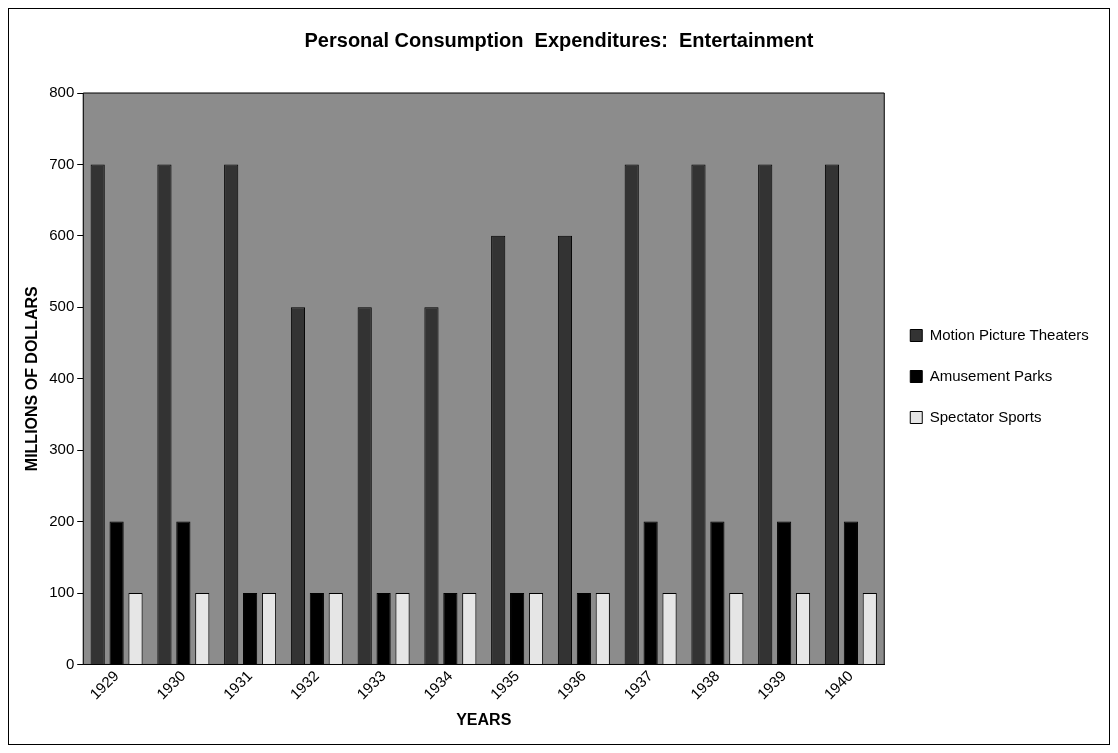 The width and height of the screenshot is (1118, 753). Describe the element at coordinates (985, 416) in the screenshot. I see `legend-label: Spectator Sports` at that location.